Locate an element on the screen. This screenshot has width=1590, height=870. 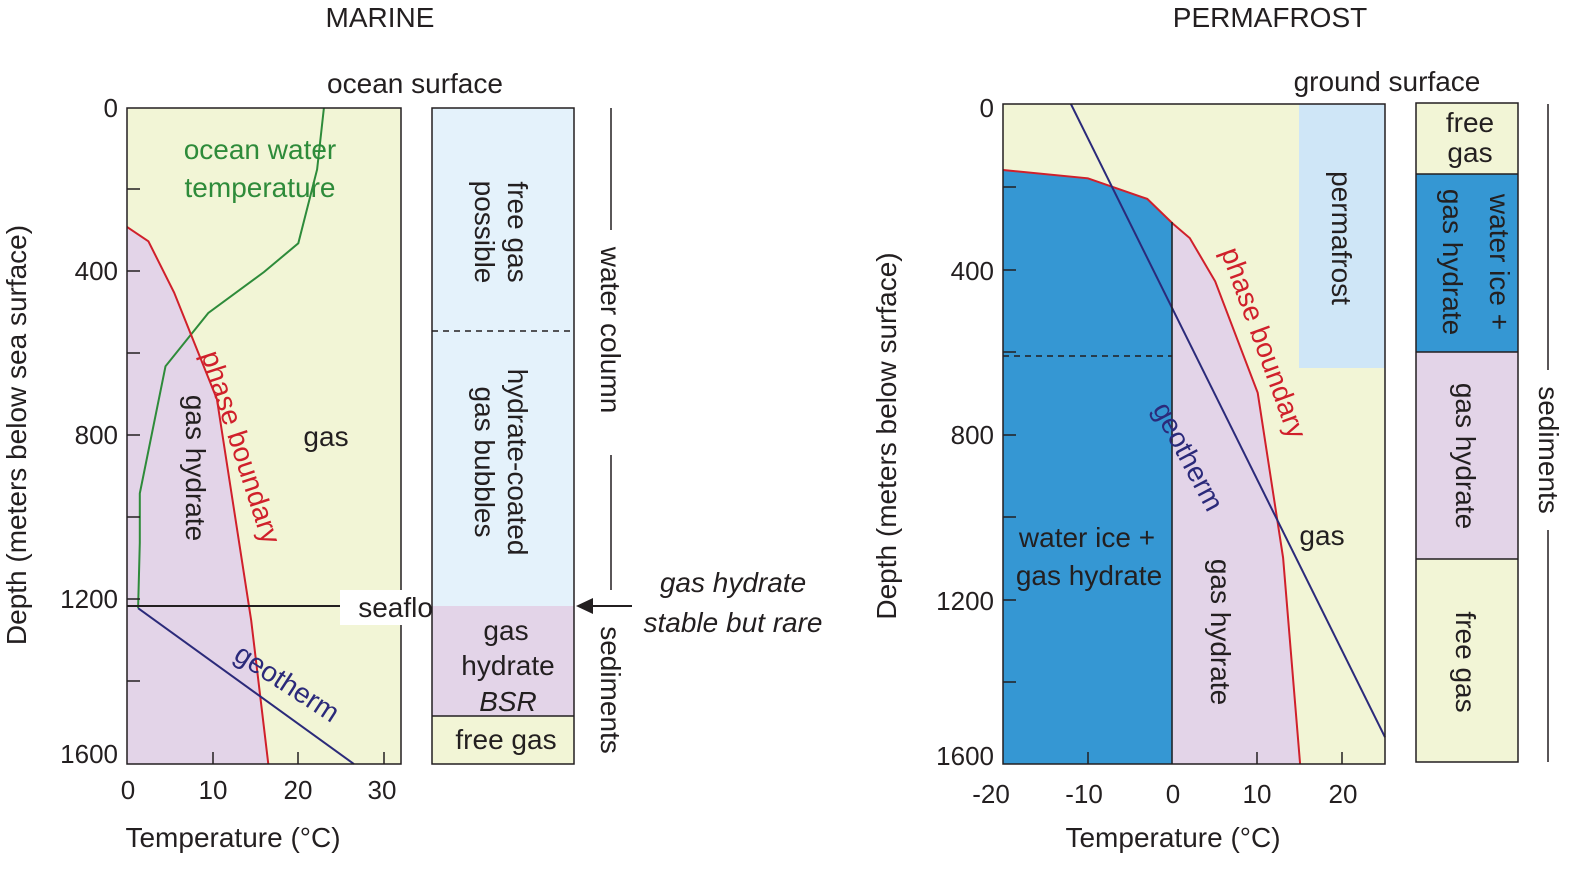
free-gas-sediment-box is located at coordinates (503, 740).